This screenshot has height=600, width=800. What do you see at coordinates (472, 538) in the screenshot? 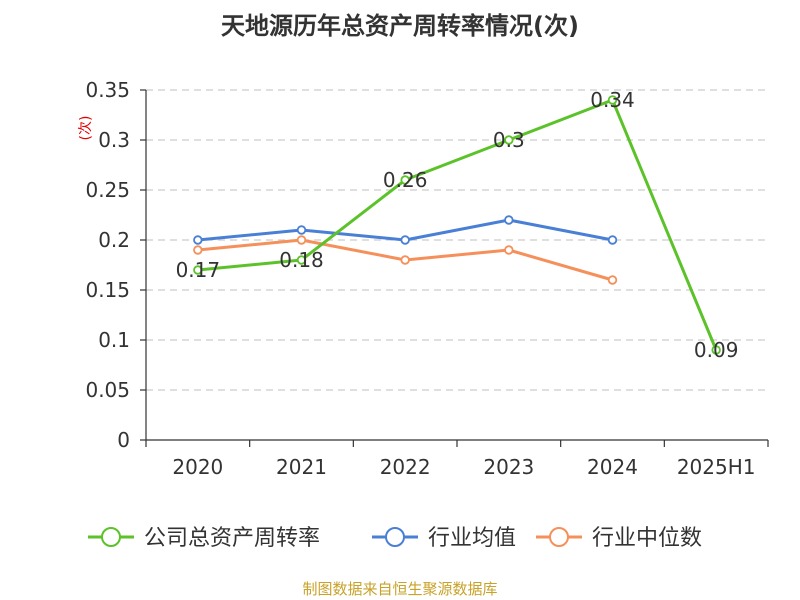
I see `legend-label: 行业均值` at bounding box center [472, 538].